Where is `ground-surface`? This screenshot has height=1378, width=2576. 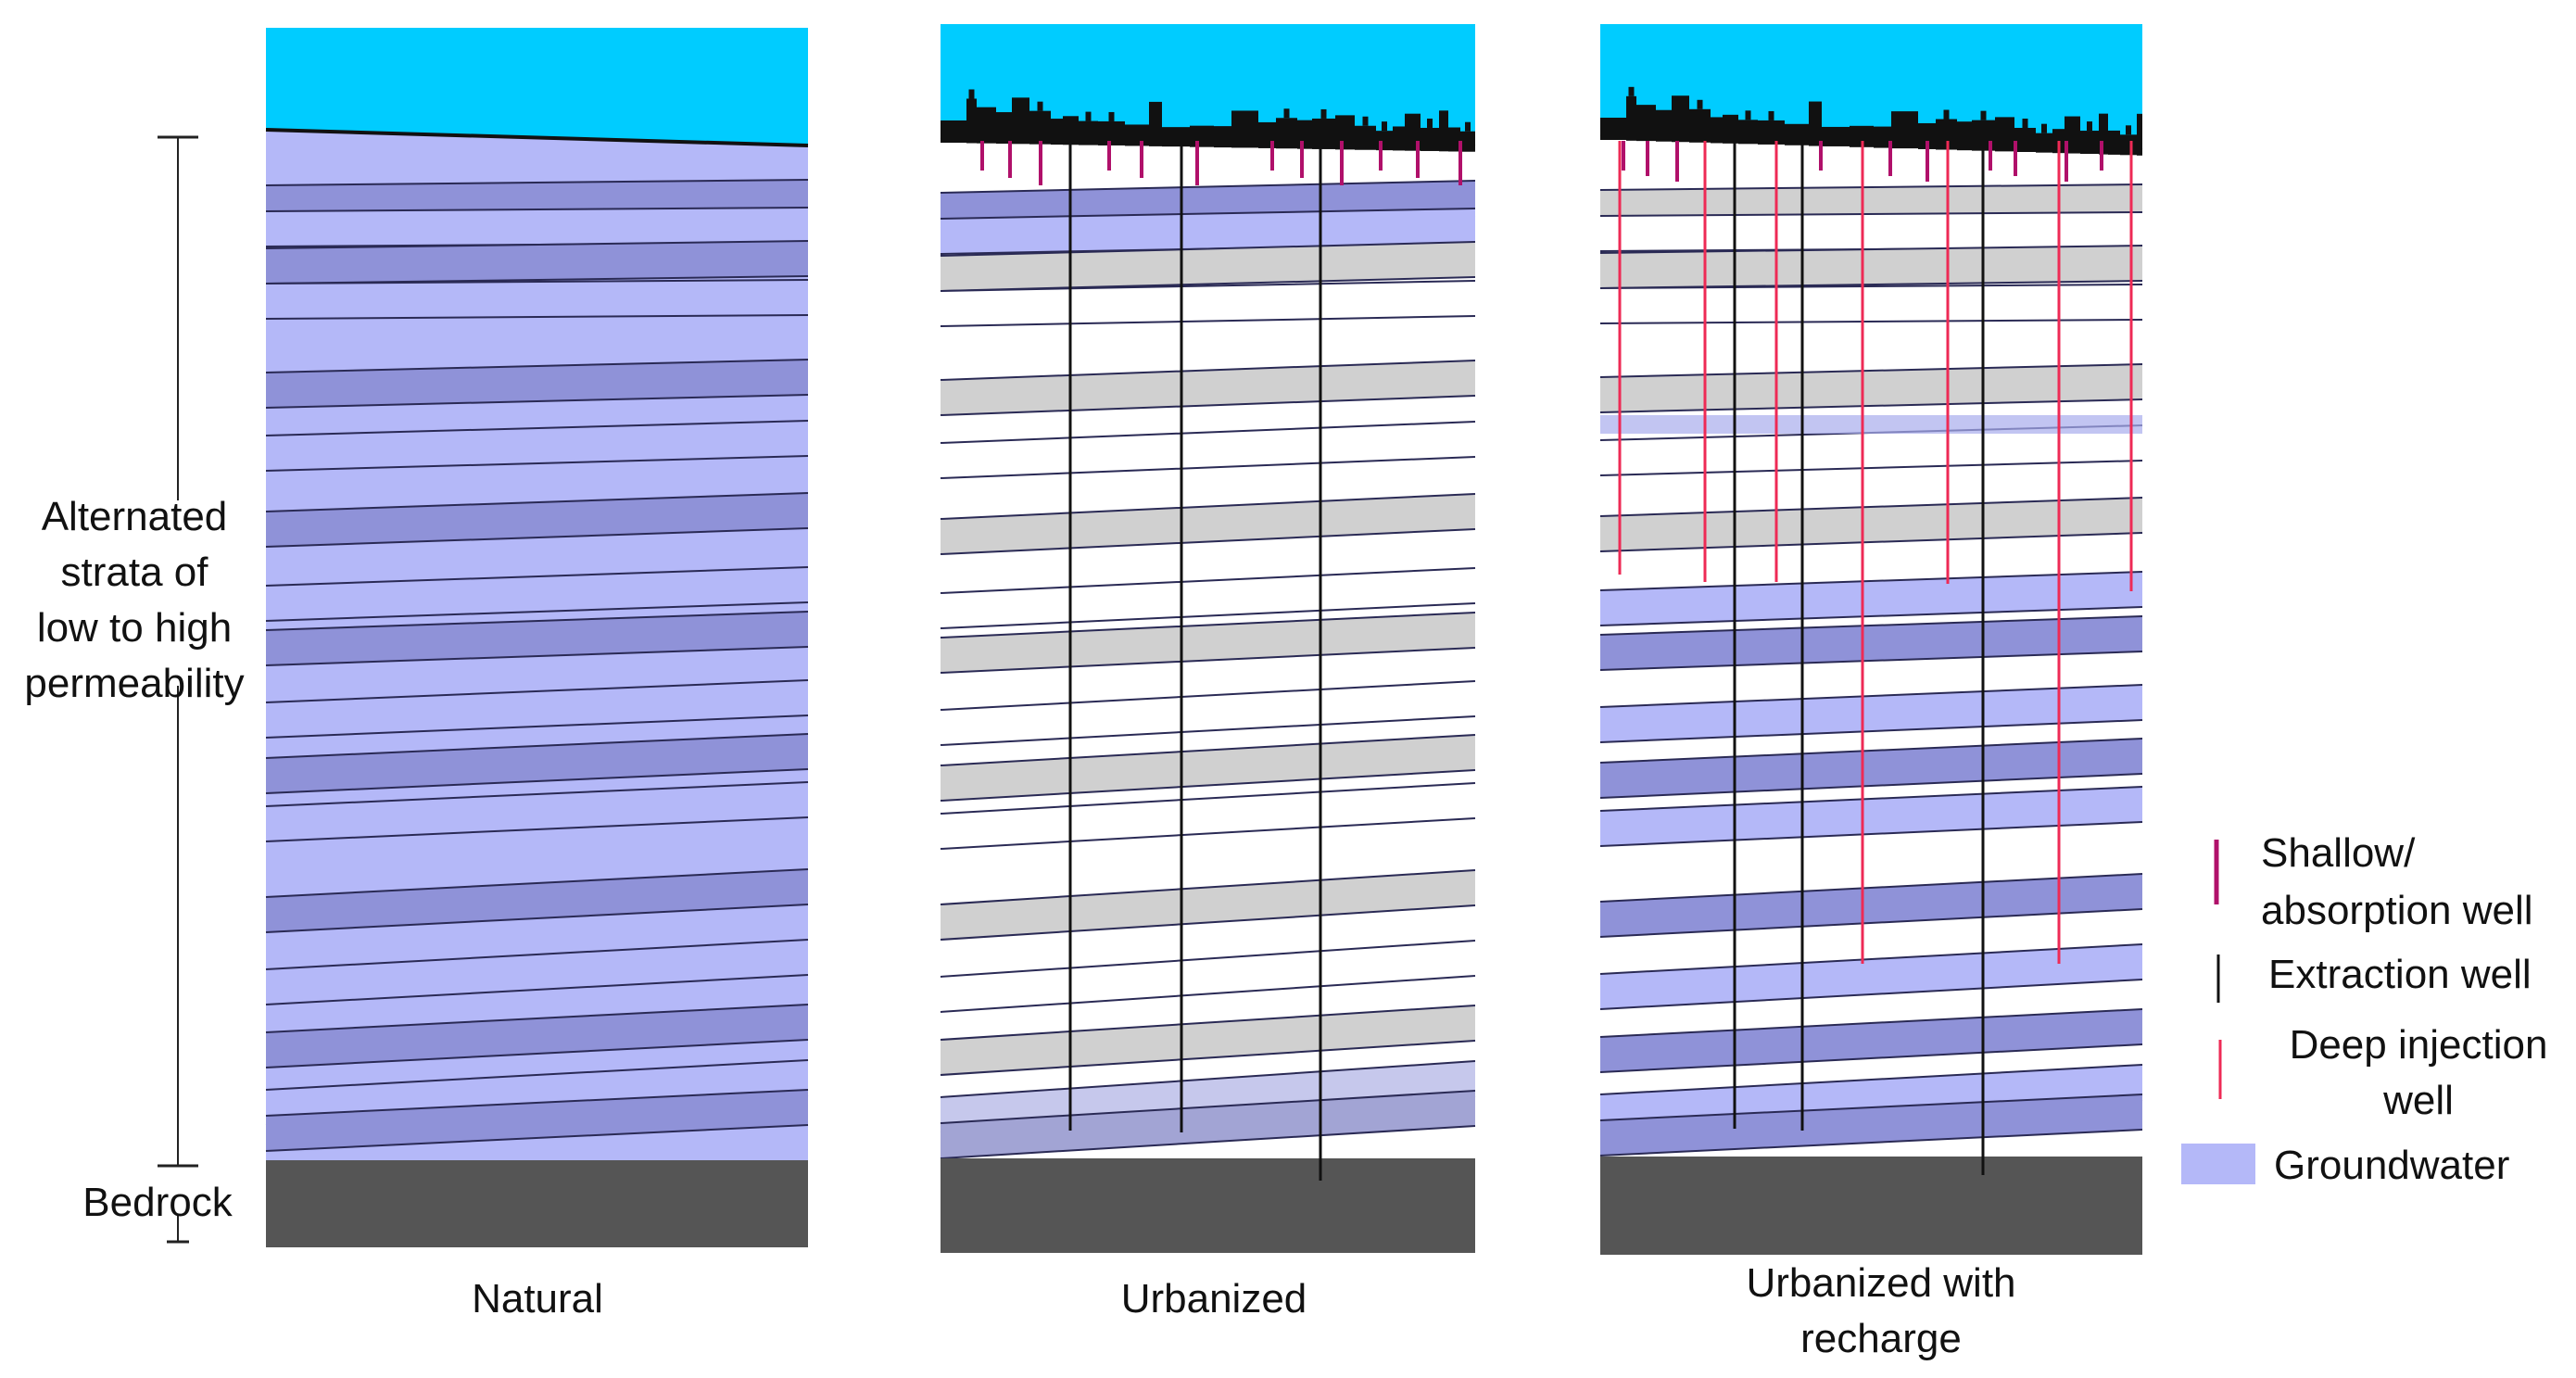
ground-surface is located at coordinates (537, 137).